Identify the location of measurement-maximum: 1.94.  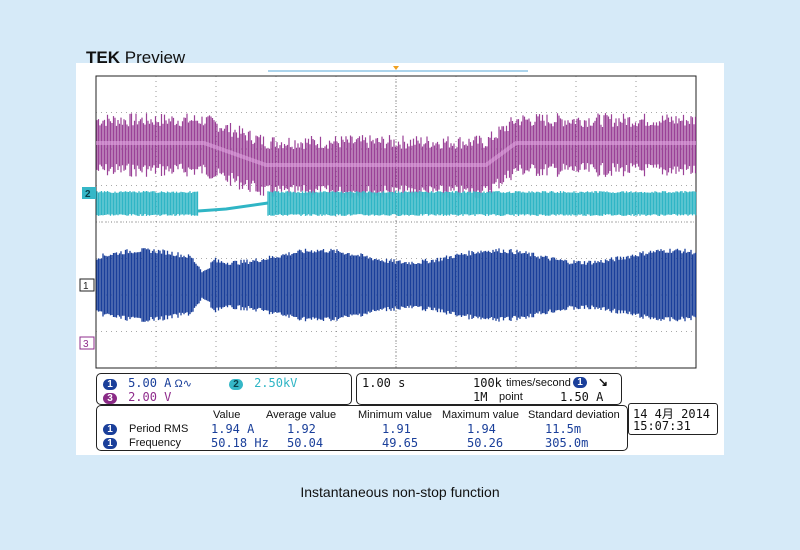
(481, 429).